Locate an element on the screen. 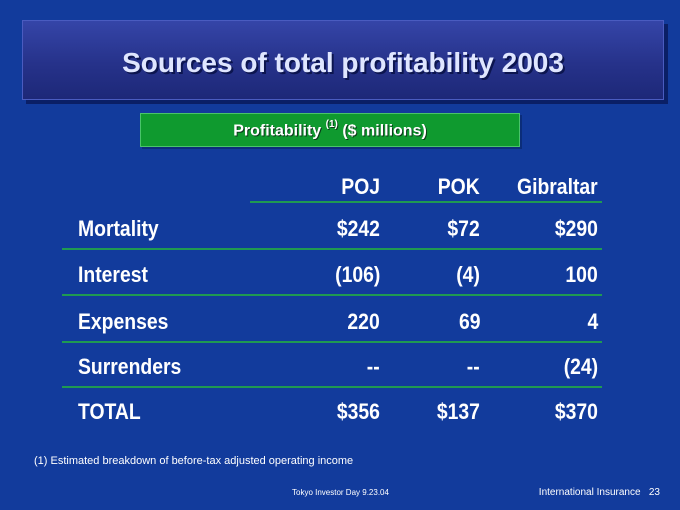 Image resolution: width=680 pixels, height=510 pixels. table-cell: 220 is located at coordinates (363, 321).